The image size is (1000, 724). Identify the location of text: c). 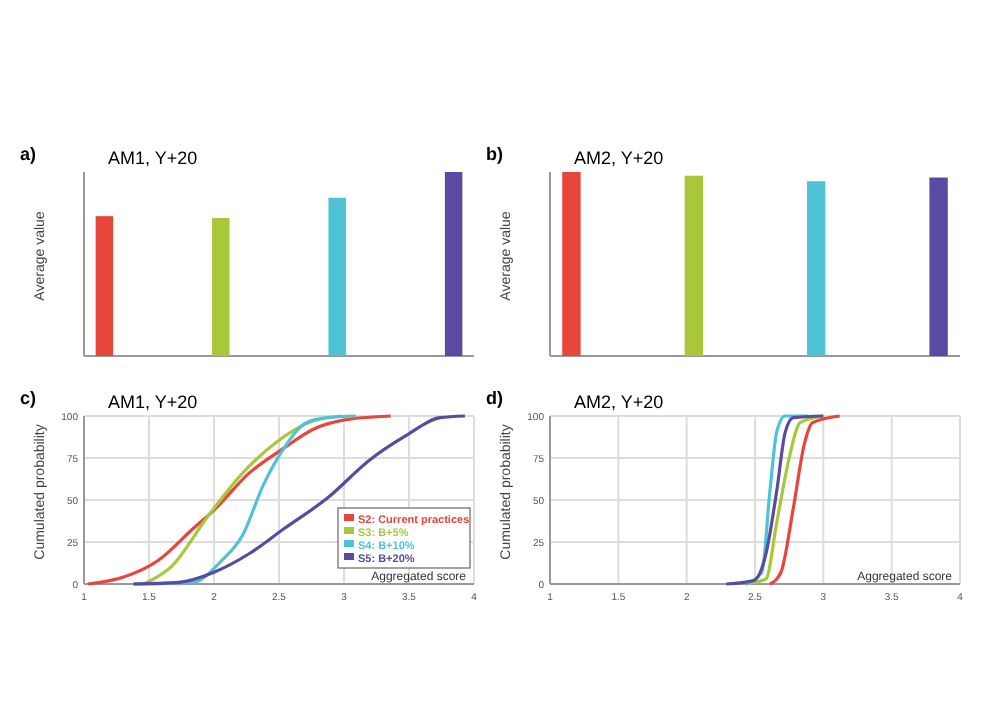
(28, 398).